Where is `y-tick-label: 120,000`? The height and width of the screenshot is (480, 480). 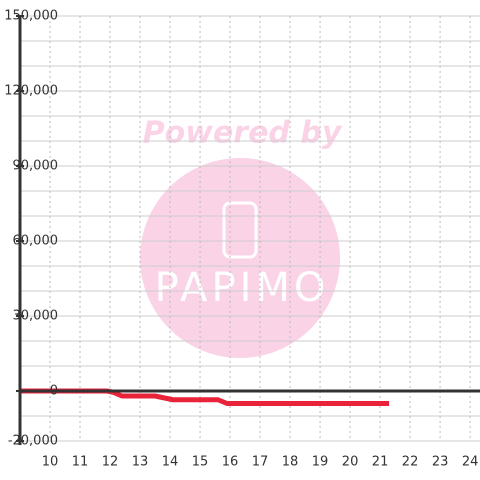 y-tick-label: 120,000 is located at coordinates (31, 91).